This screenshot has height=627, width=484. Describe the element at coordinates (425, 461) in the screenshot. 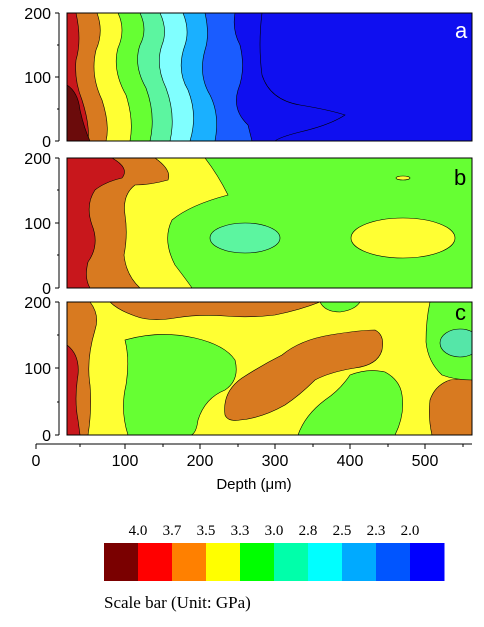

I see `x-tick-label: 500` at that location.